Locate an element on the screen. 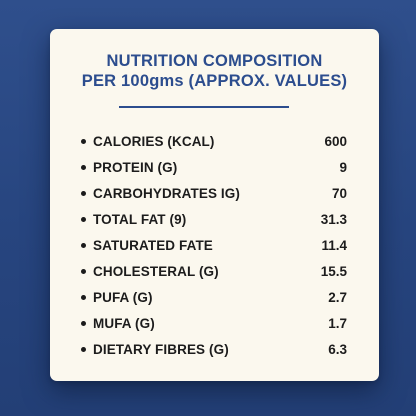 The height and width of the screenshot is (416, 416). nutrient-value: 11.4 is located at coordinates (334, 245).